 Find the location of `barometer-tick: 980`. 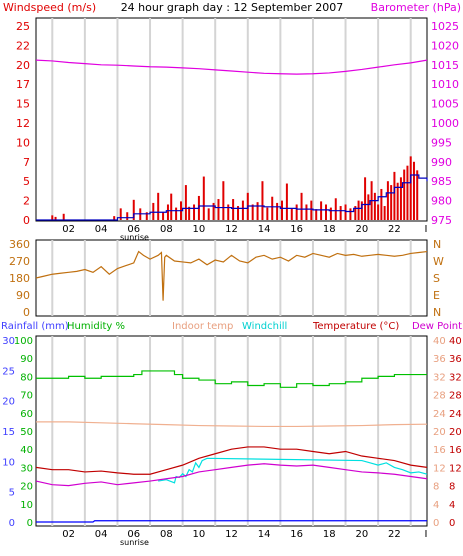

barometer-tick: 980 is located at coordinates (441, 201).